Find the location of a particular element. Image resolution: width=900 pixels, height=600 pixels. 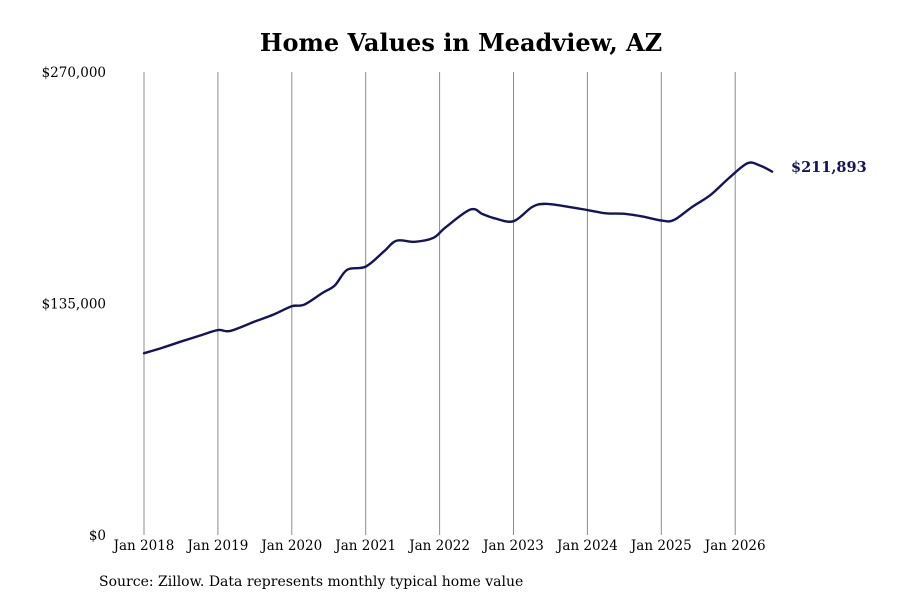

x-tick-label: Jan 2023 is located at coordinates (512, 546).